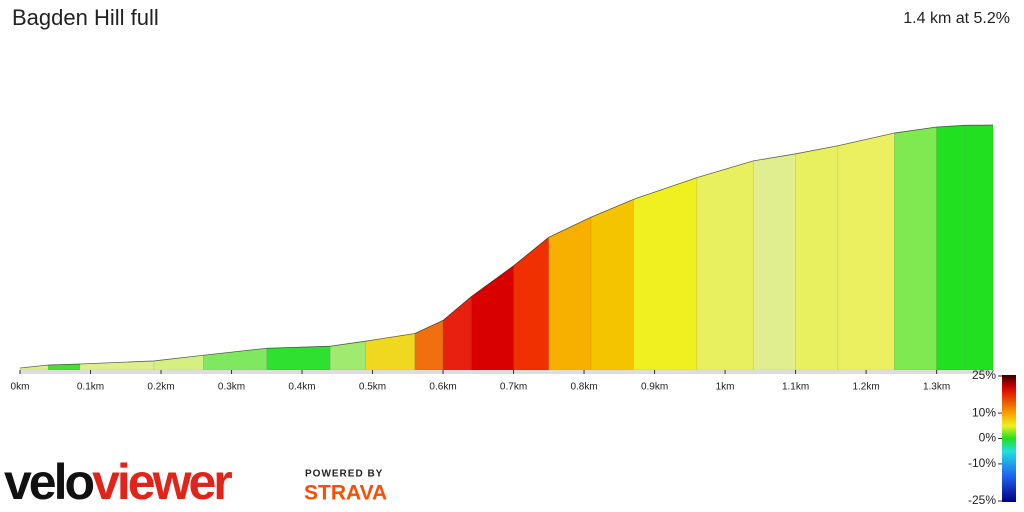 This screenshot has width=1024, height=512. What do you see at coordinates (442, 387) in the screenshot?
I see `x-tick-label: 0.6km` at bounding box center [442, 387].